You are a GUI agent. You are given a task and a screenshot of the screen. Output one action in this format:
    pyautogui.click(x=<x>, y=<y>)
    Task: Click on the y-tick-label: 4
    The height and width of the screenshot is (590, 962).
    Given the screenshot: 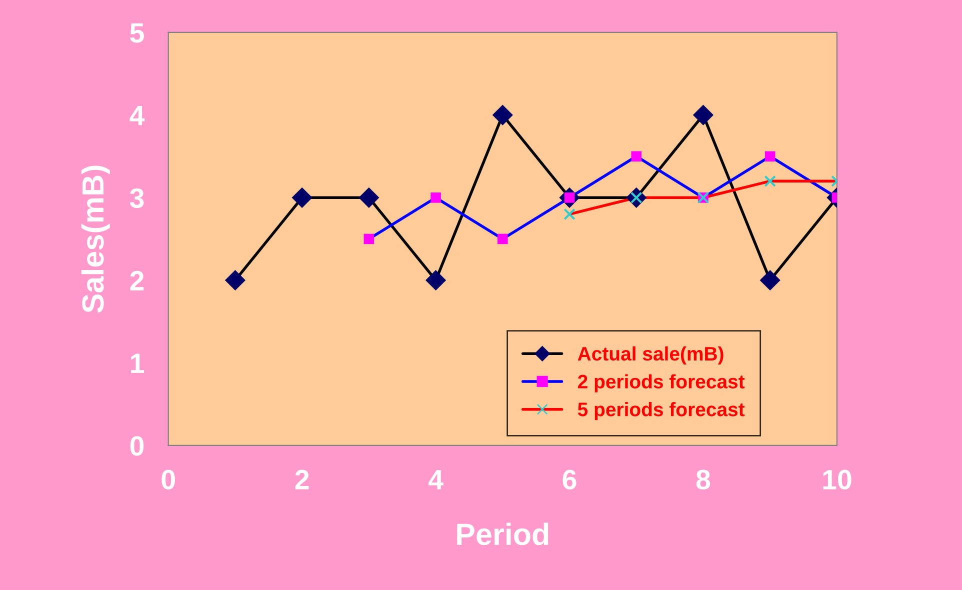 What is the action you would take?
    pyautogui.click(x=137, y=116)
    